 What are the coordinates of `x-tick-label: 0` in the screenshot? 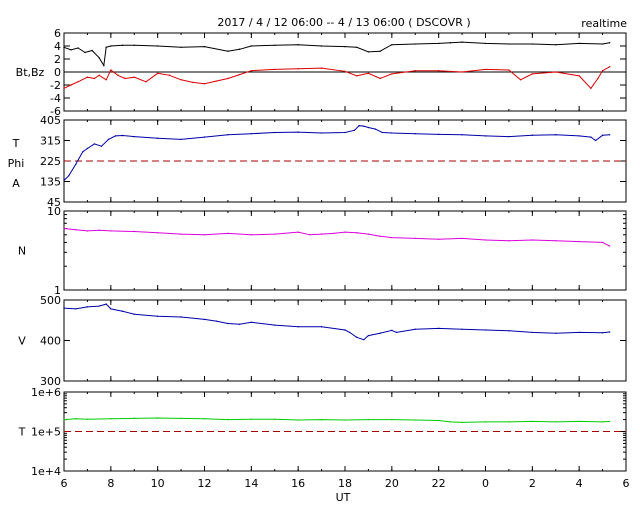 It's located at (485, 483).